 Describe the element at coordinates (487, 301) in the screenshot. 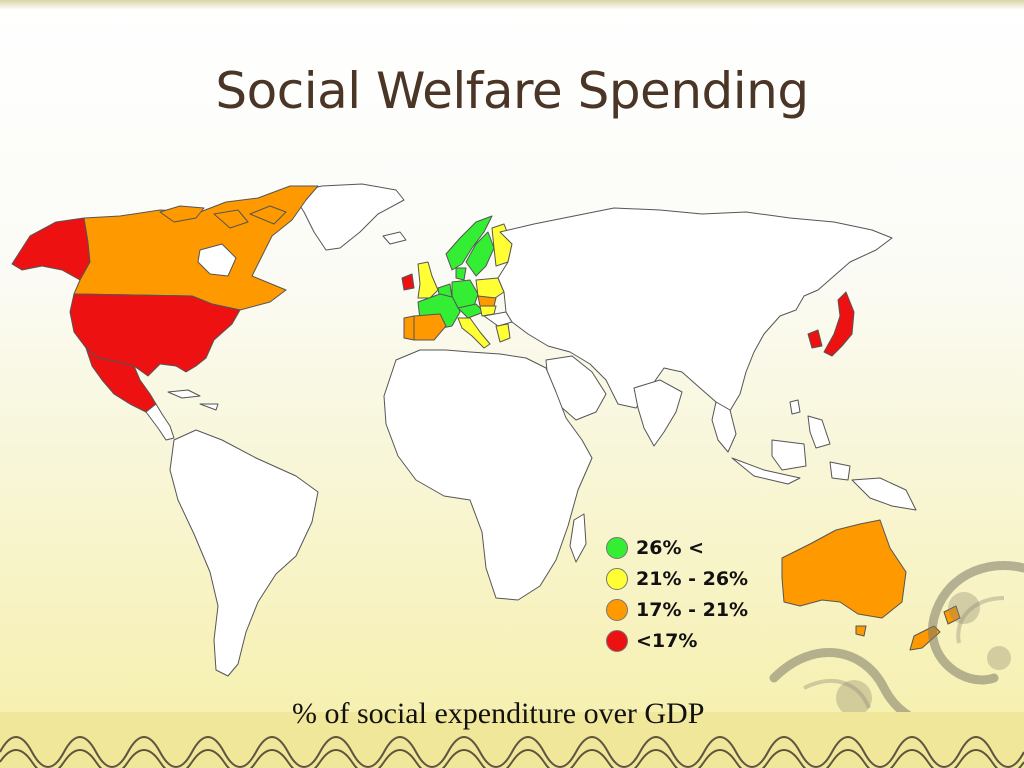

I see `region-slovakia` at that location.